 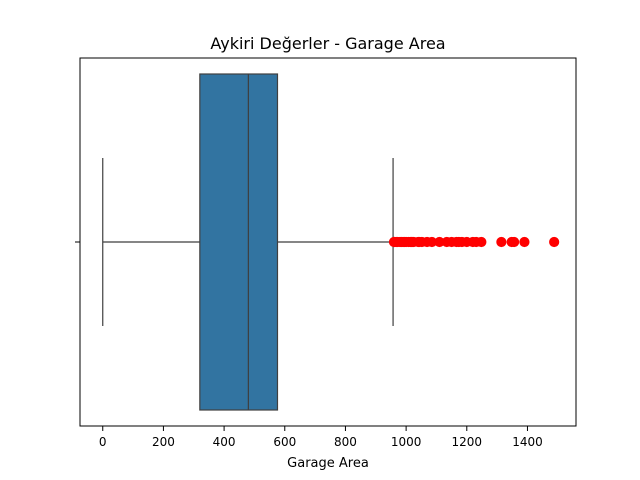 I want to click on x-tick-label: 200, so click(x=163, y=442).